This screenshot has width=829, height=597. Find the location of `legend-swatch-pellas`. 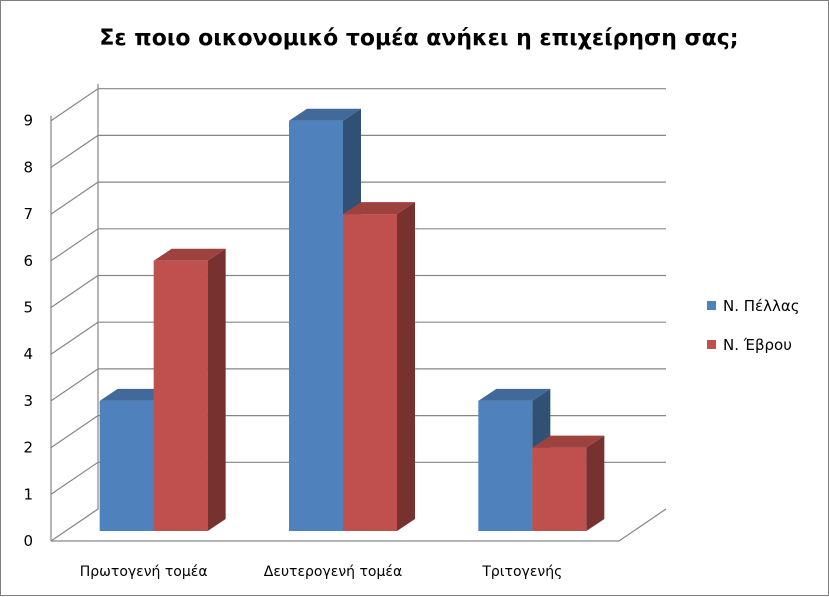

legend-swatch-pellas is located at coordinates (711, 305).